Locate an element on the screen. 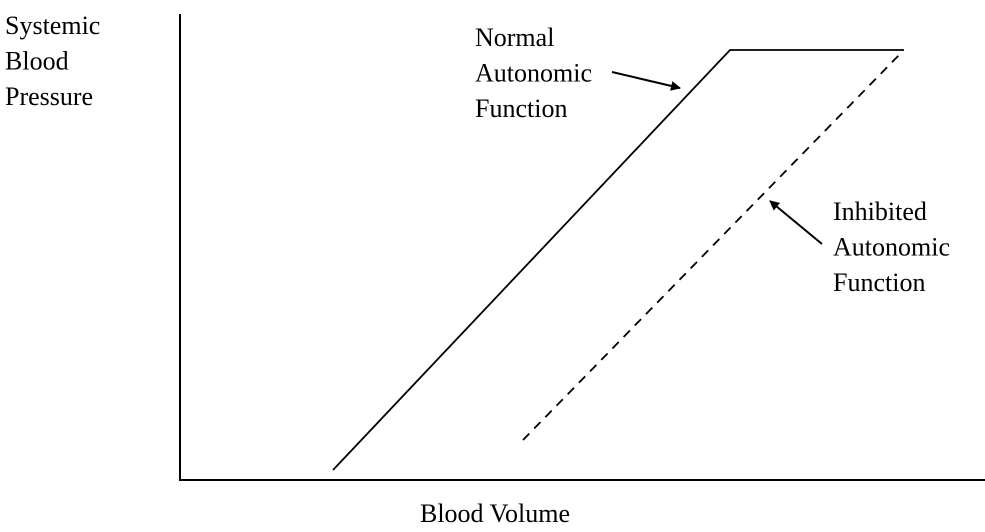 The image size is (985, 532). inhibited-arrow is located at coordinates (796, 222).